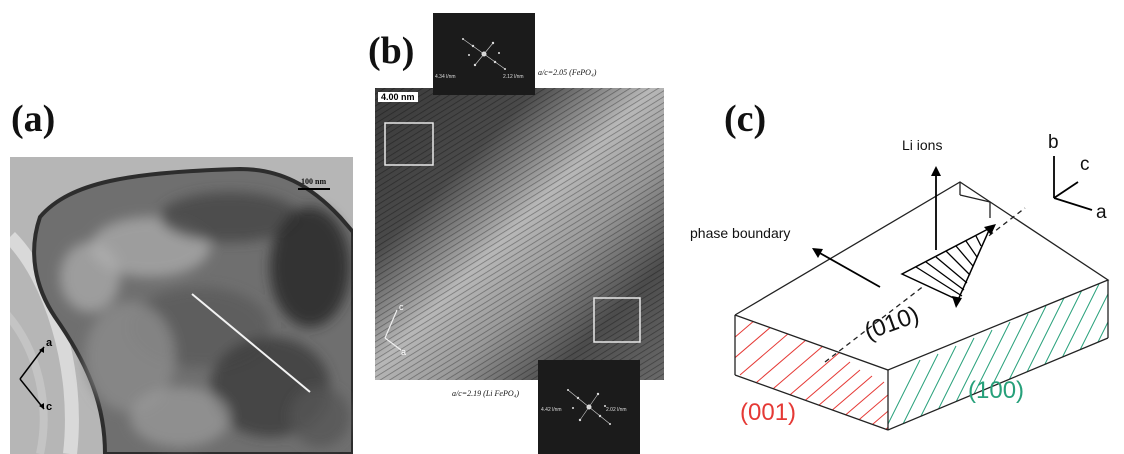 The width and height of the screenshot is (1124, 454). I want to click on axis-label-c-c: c, so click(1085, 164).